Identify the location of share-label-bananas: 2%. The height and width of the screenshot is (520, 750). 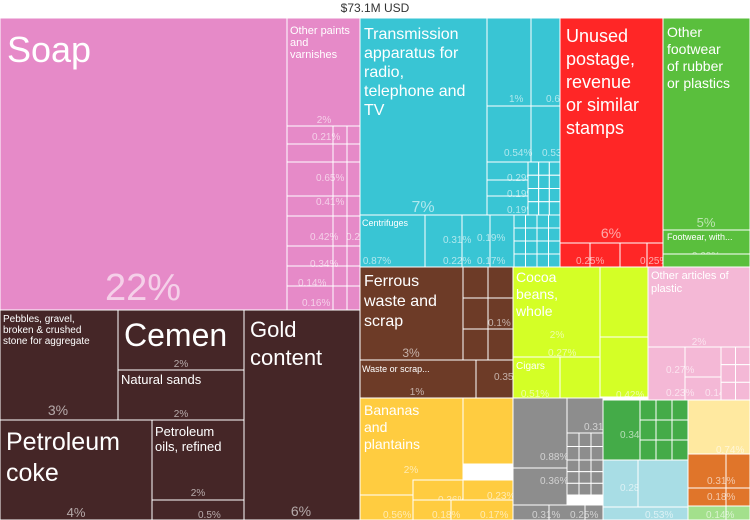
(411, 470).